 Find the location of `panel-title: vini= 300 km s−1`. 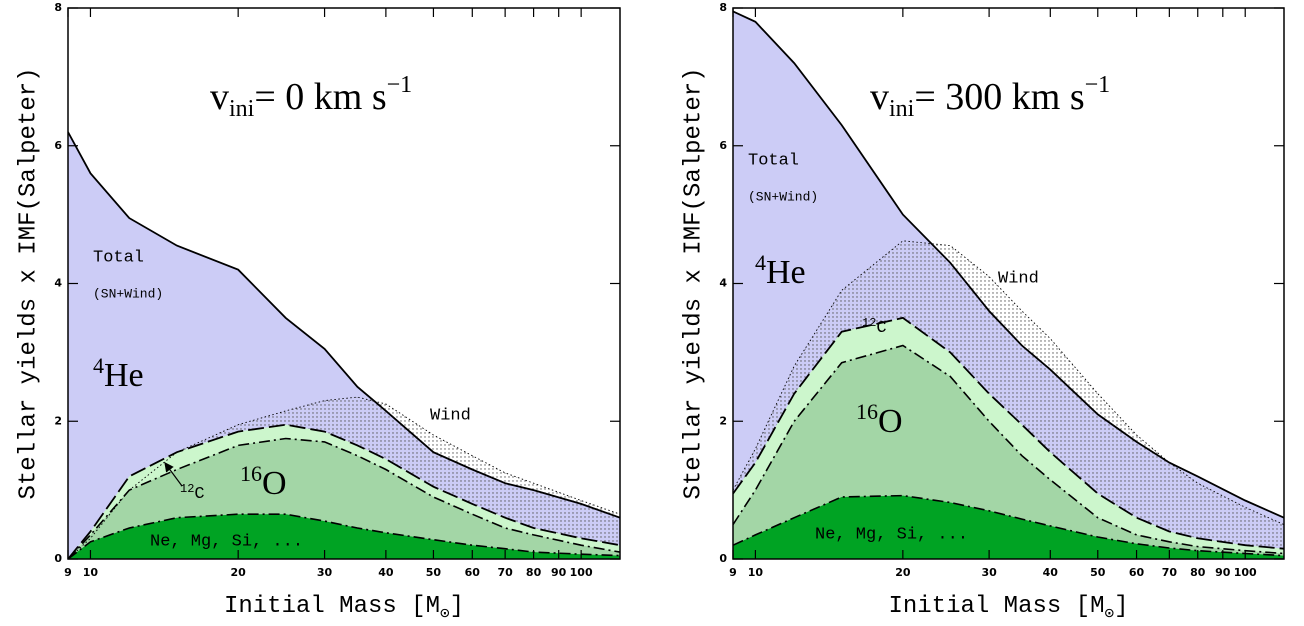

panel-title: vini= 300 km s−1 is located at coordinates (990, 97).